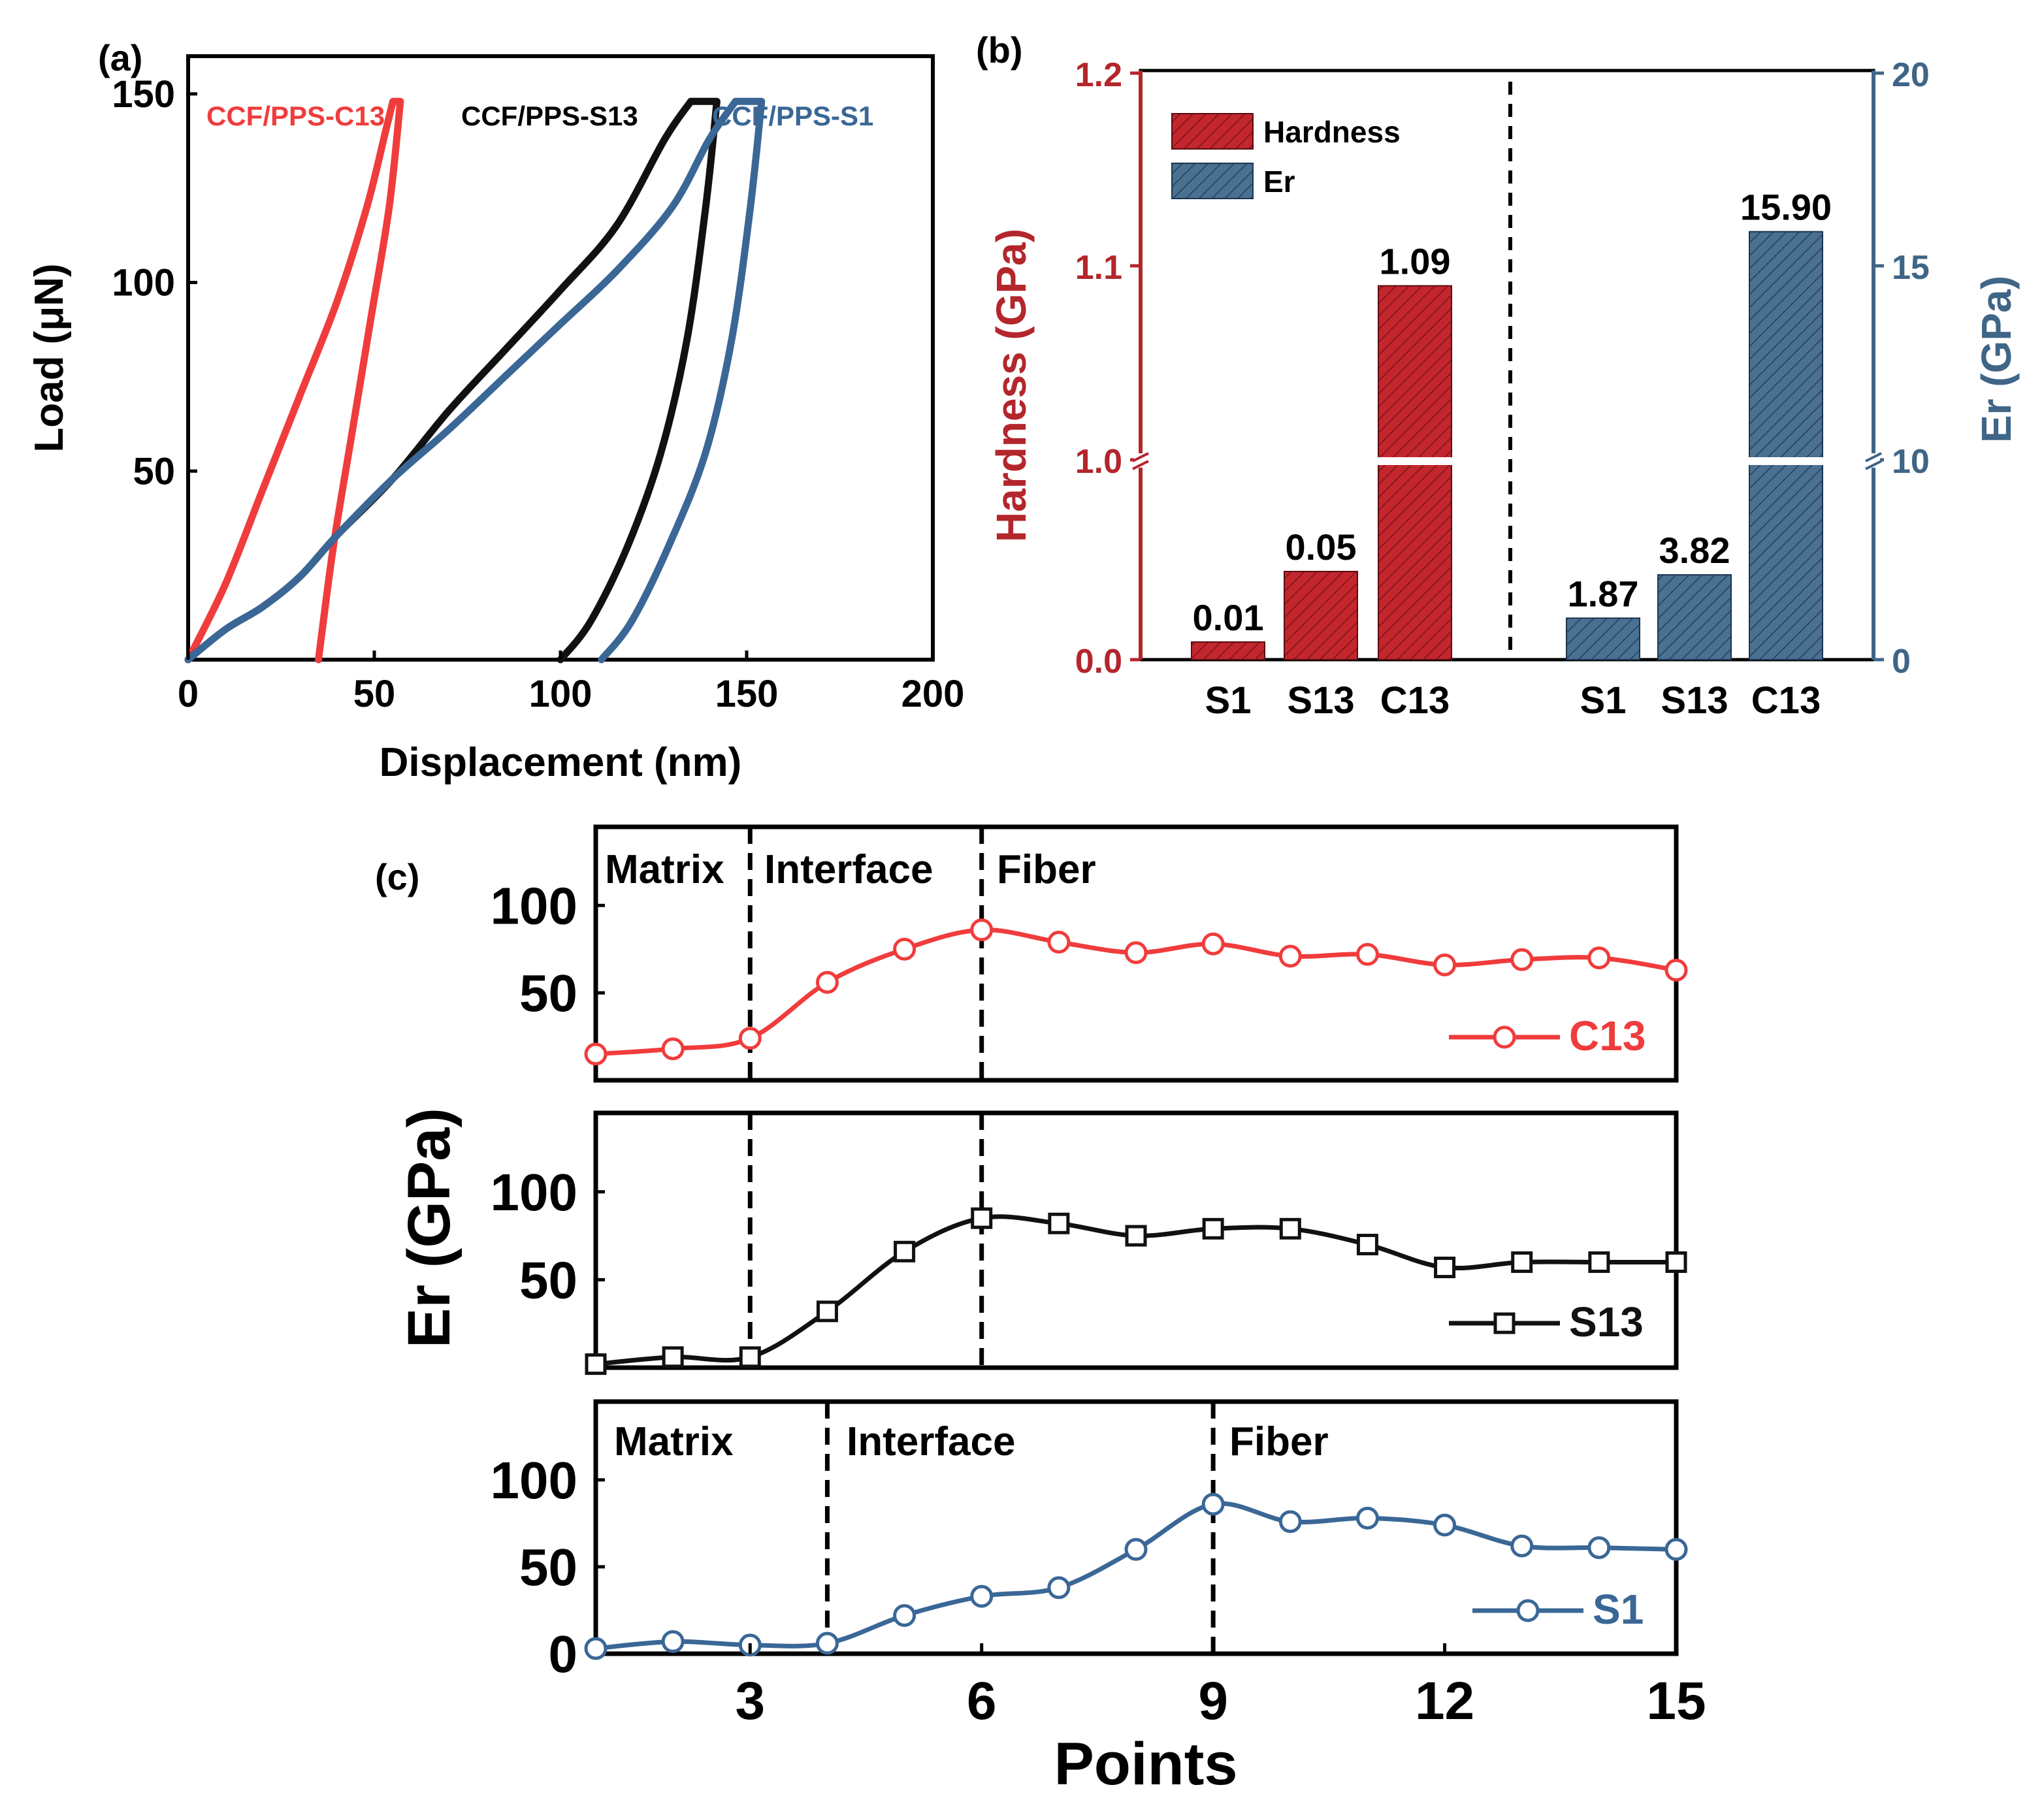  What do you see at coordinates (933, 694) in the screenshot?
I see `a-xtick-label: 200` at bounding box center [933, 694].